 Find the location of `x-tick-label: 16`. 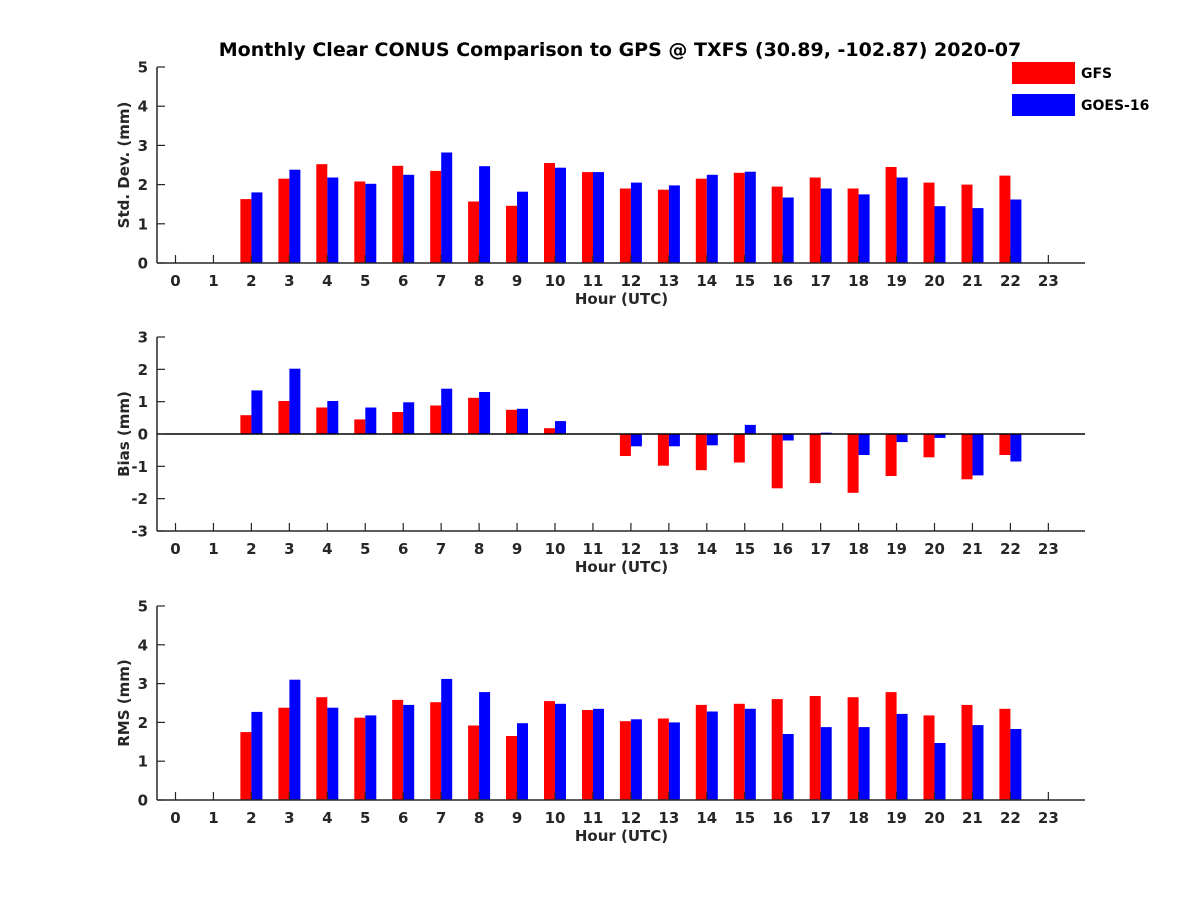

x-tick-label: 16 is located at coordinates (782, 818).